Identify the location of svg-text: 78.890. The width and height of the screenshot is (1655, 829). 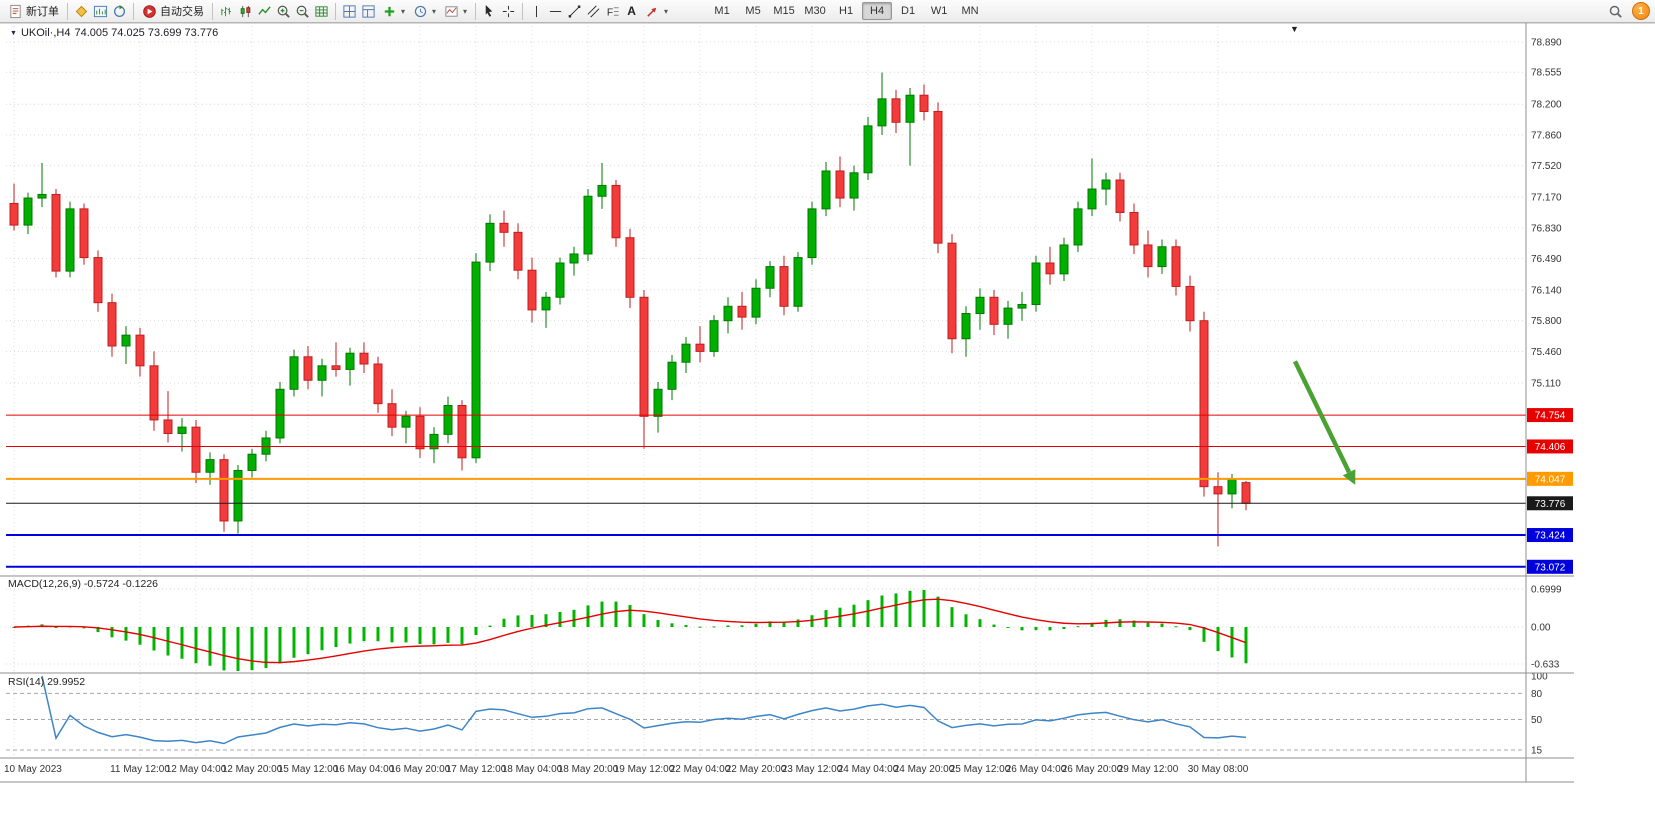
(1546, 43).